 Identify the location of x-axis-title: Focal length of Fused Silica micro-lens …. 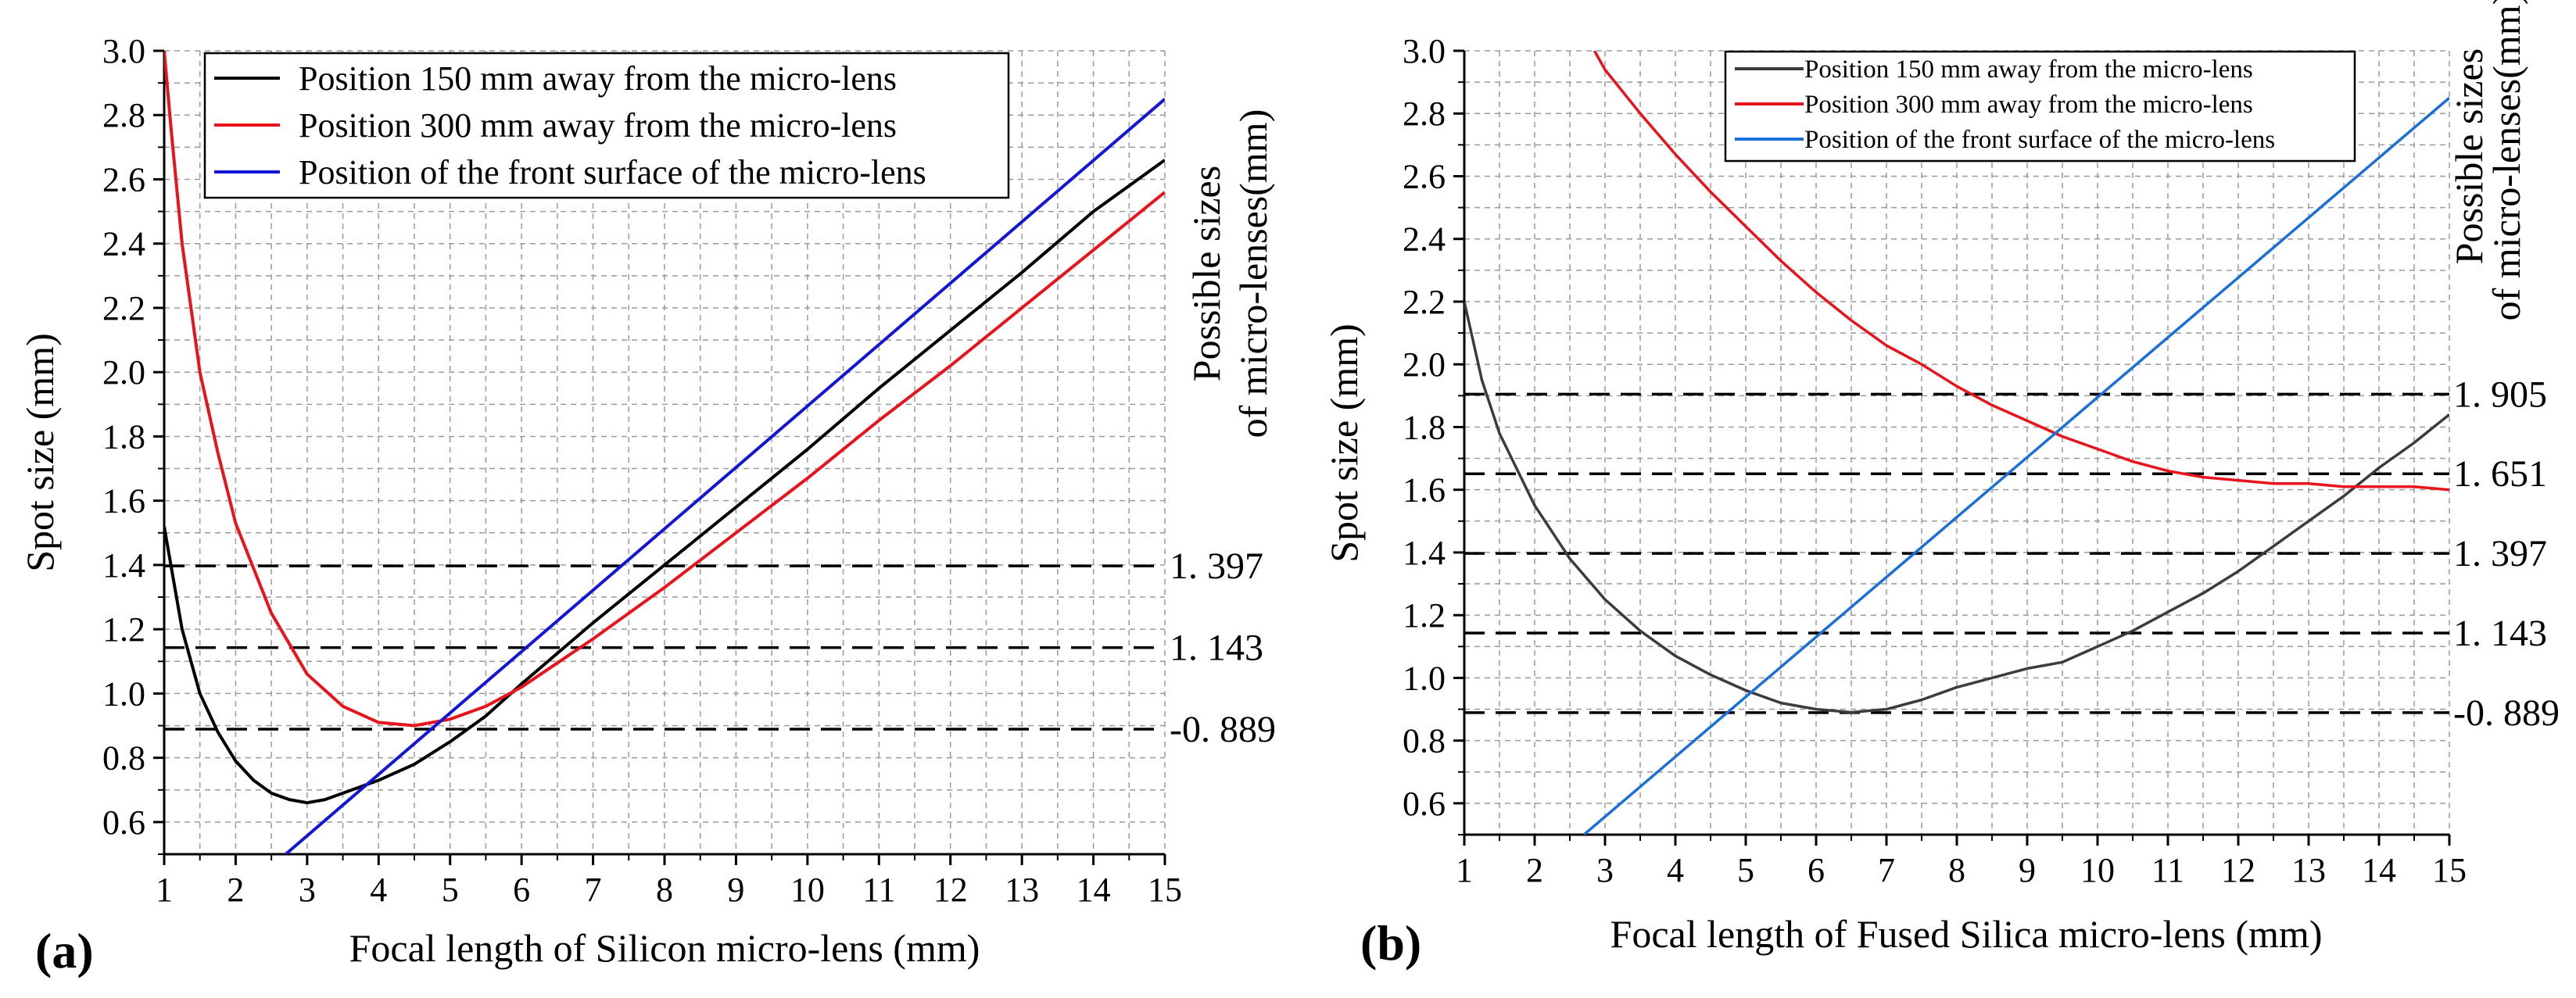
(1967, 934).